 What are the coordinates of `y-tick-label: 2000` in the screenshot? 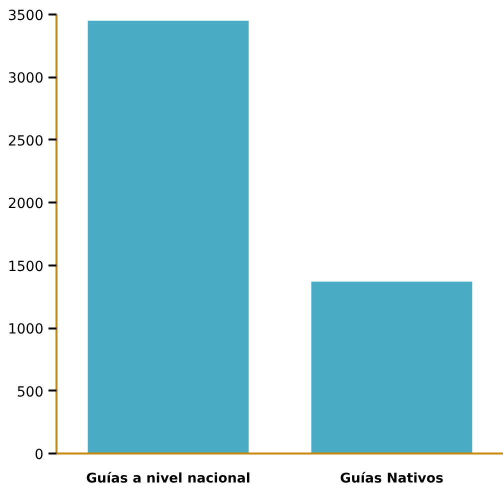 It's located at (26, 204).